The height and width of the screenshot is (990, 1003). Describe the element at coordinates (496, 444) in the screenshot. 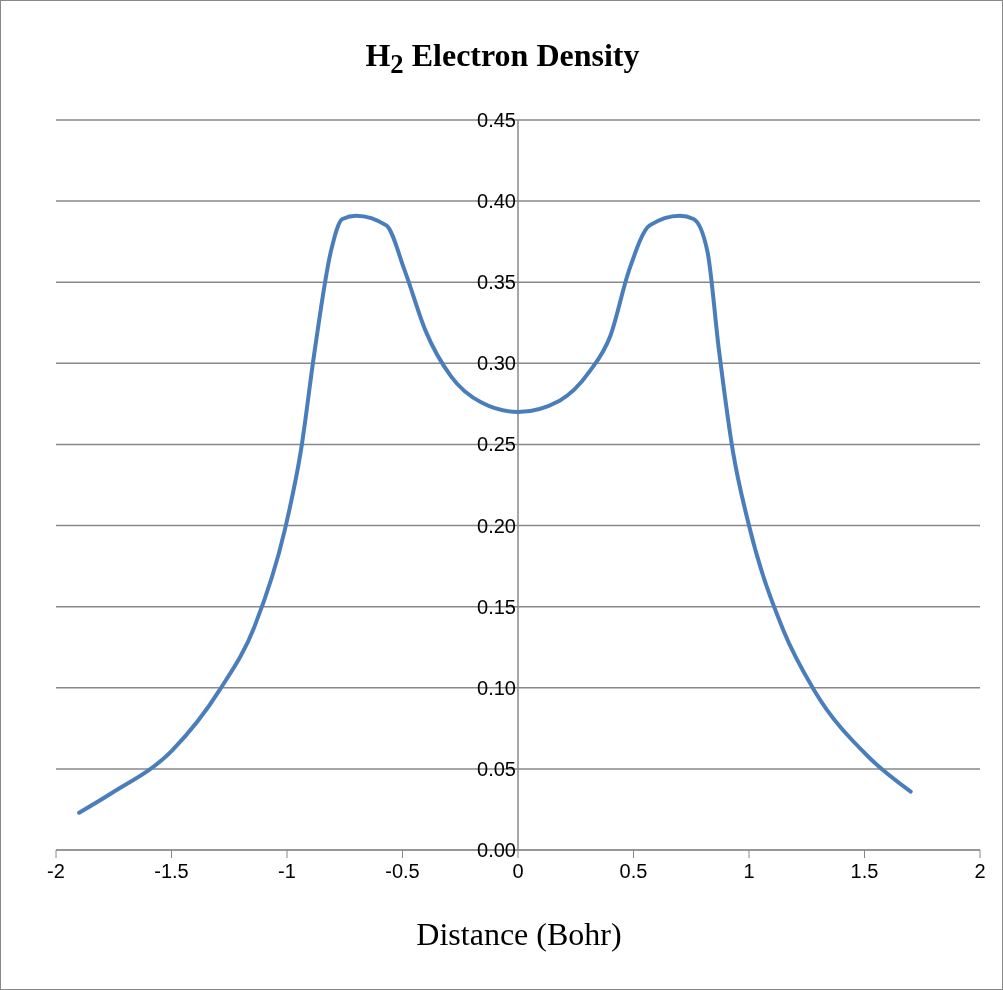

I see `y-tick-label: 0.25` at that location.